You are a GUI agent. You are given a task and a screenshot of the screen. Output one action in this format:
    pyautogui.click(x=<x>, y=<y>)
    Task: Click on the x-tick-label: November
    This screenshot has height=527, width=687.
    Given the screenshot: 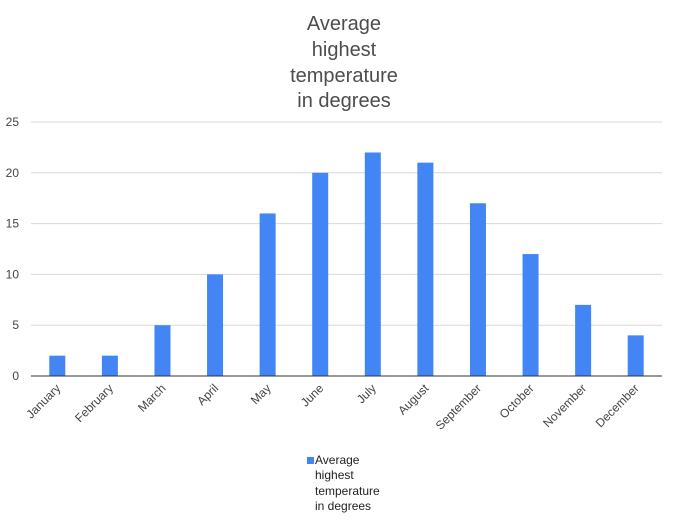 What is the action you would take?
    pyautogui.click(x=564, y=405)
    